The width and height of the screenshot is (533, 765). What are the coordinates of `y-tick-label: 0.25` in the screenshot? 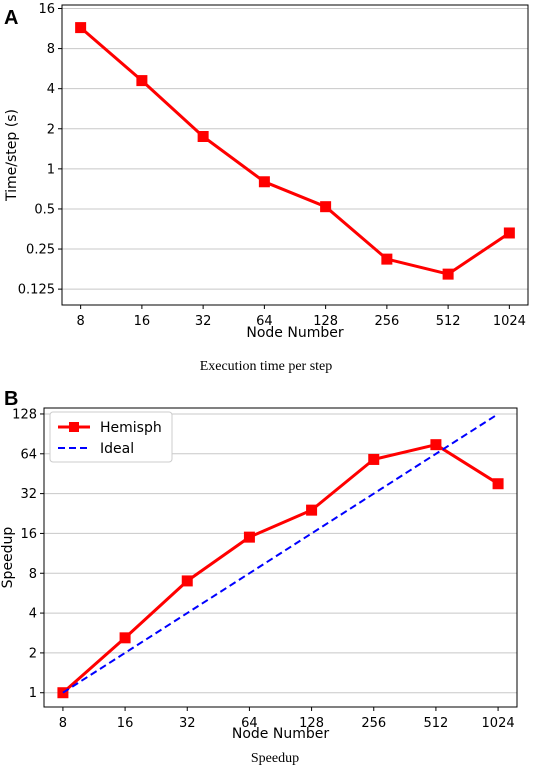 It's located at (40, 250).